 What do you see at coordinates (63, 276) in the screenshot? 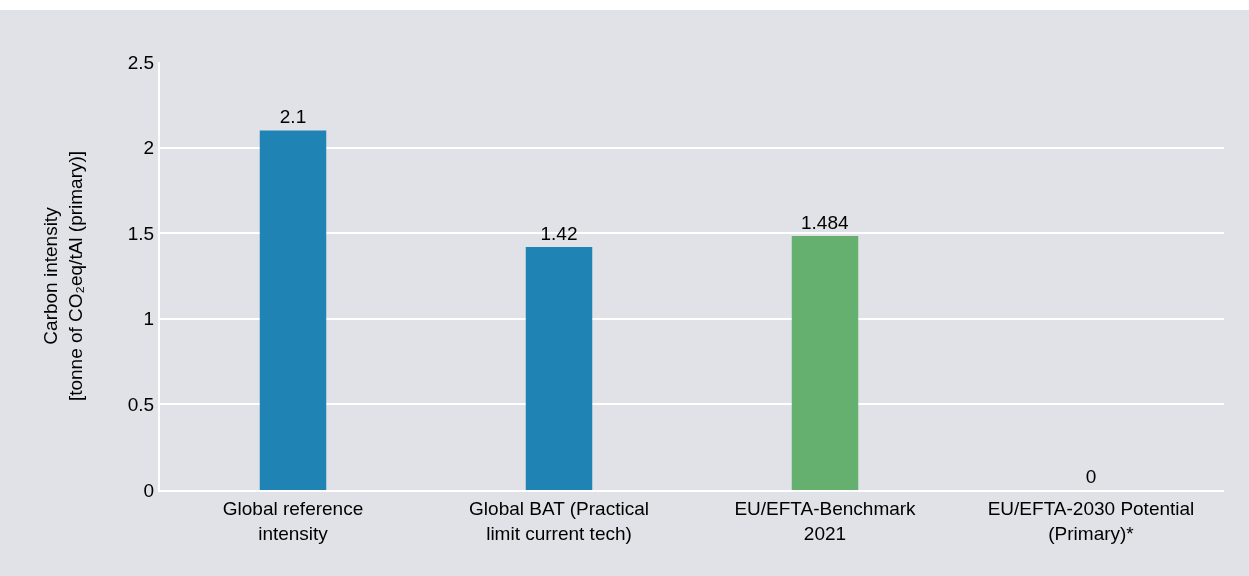
I see `y-axis-title: Carbon intensity [tonne of CO₂eq/tAl (primary)]` at bounding box center [63, 276].